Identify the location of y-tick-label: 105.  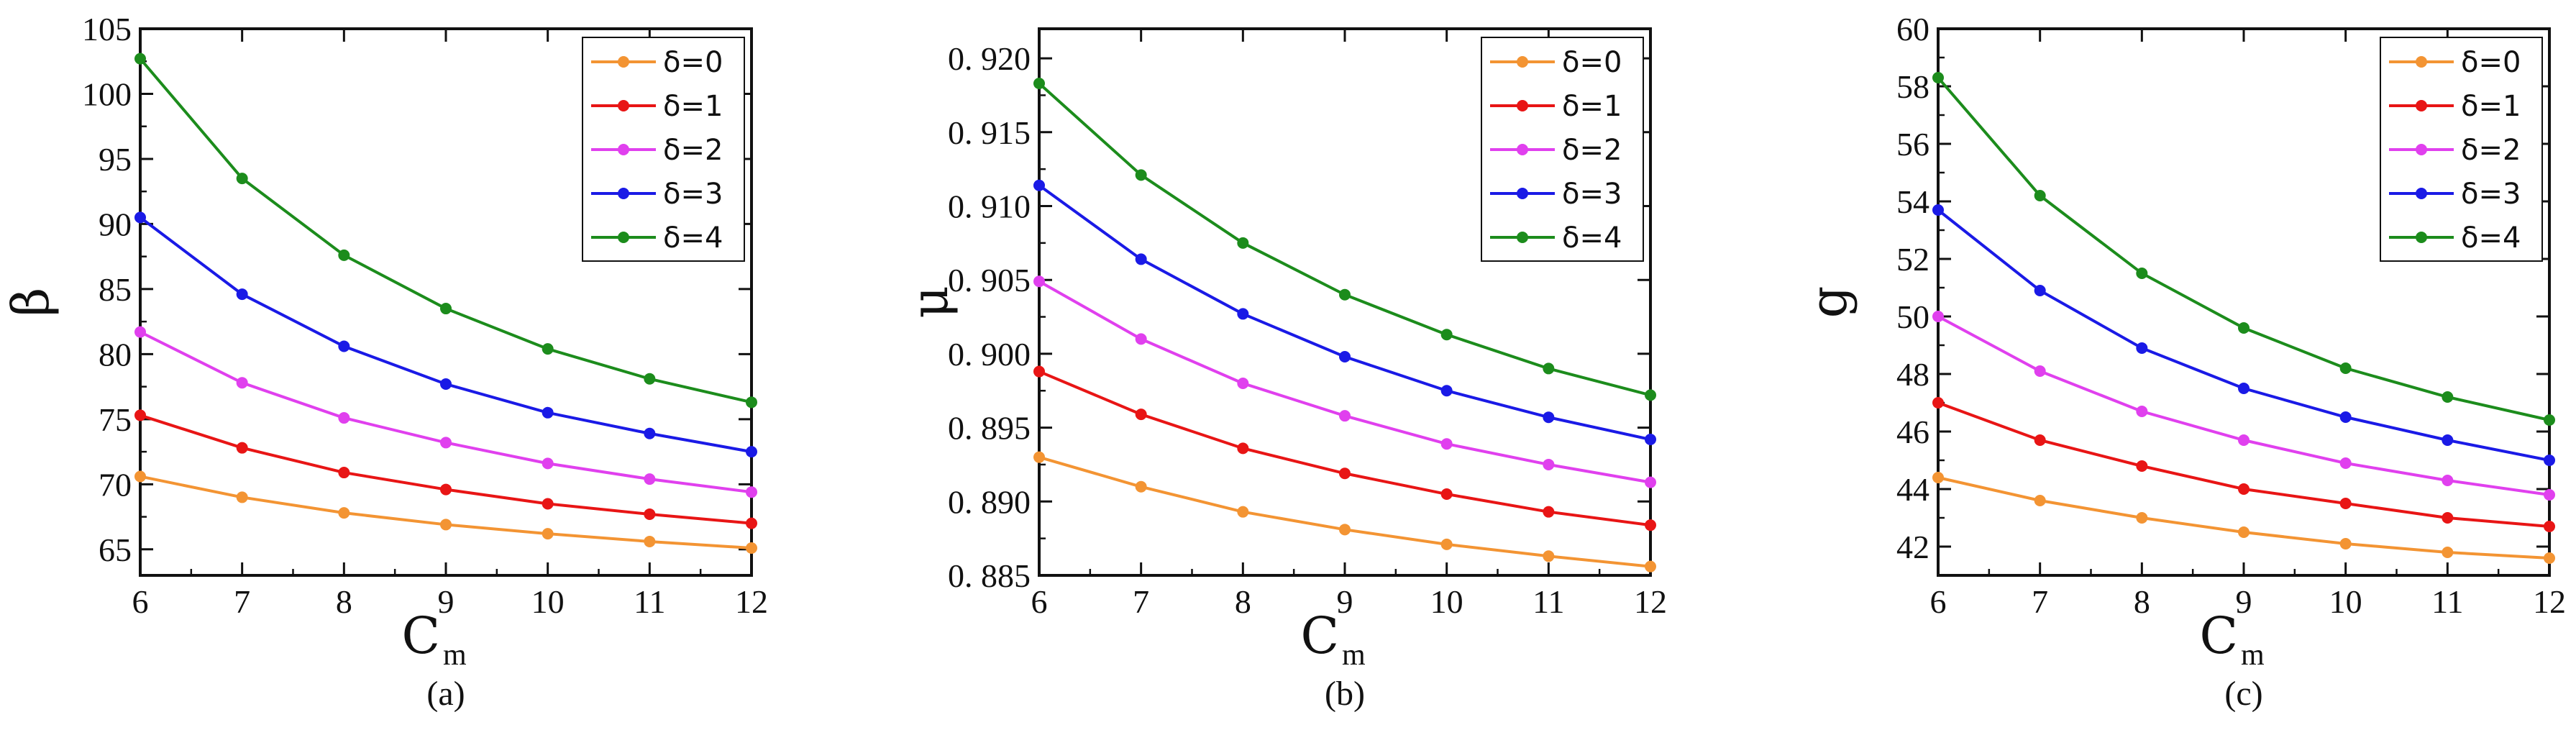
(107, 29).